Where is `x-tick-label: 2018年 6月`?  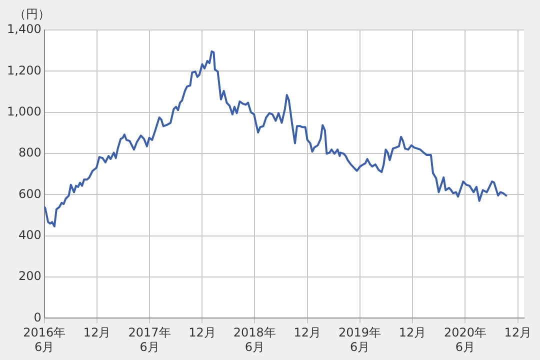 x-tick-label: 2018年 6月 is located at coordinates (254, 340).